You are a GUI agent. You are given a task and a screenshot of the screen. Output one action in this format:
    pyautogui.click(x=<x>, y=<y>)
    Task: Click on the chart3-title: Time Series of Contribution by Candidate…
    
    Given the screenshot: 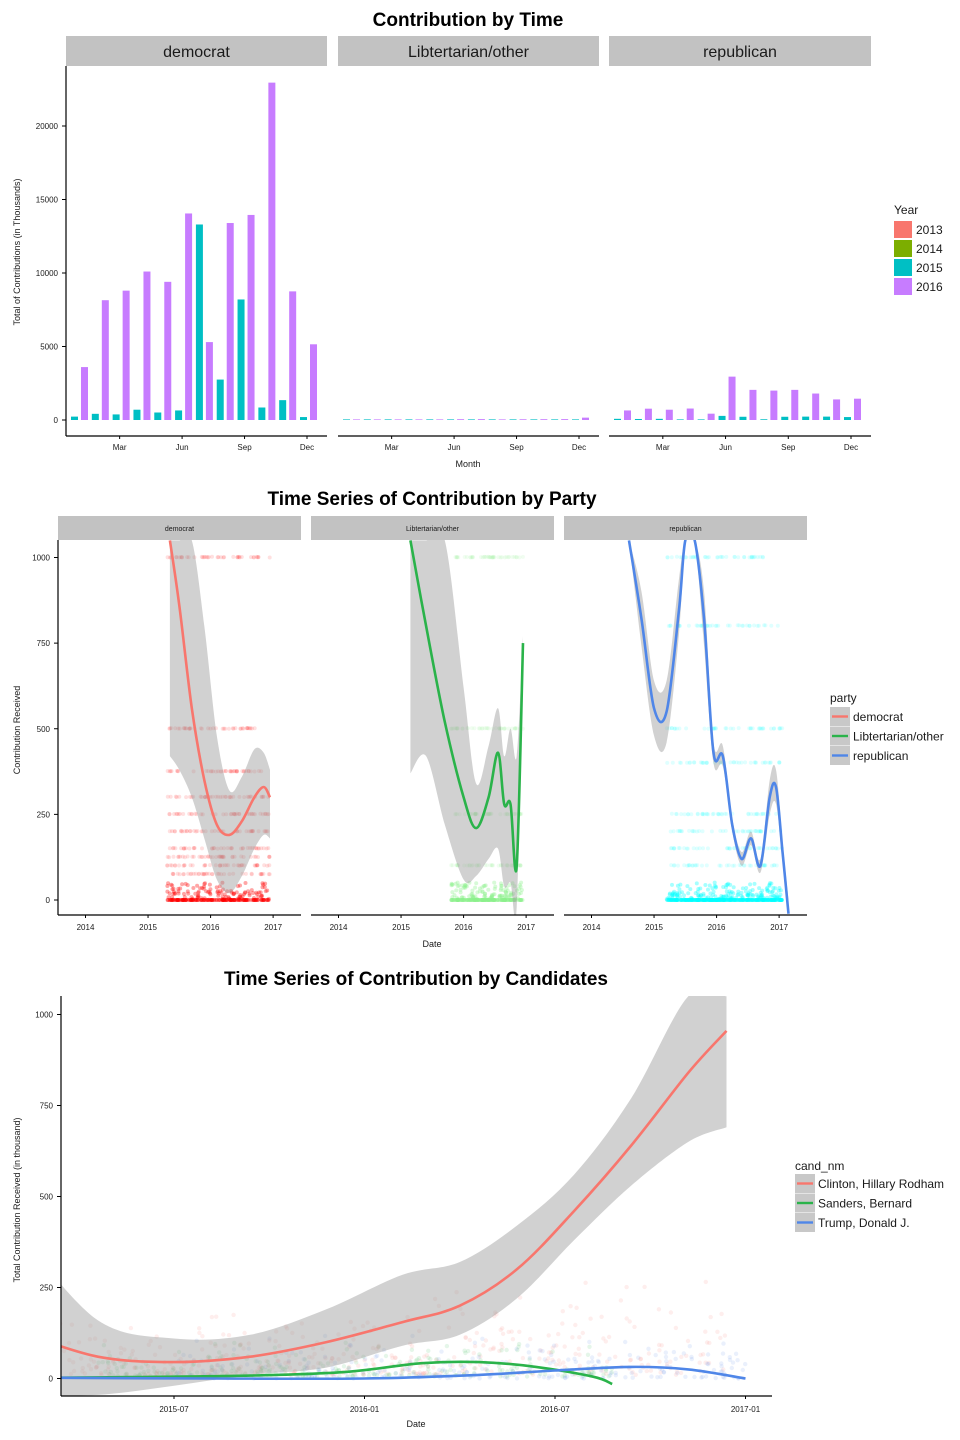 What is the action you would take?
    pyautogui.click(x=416, y=979)
    